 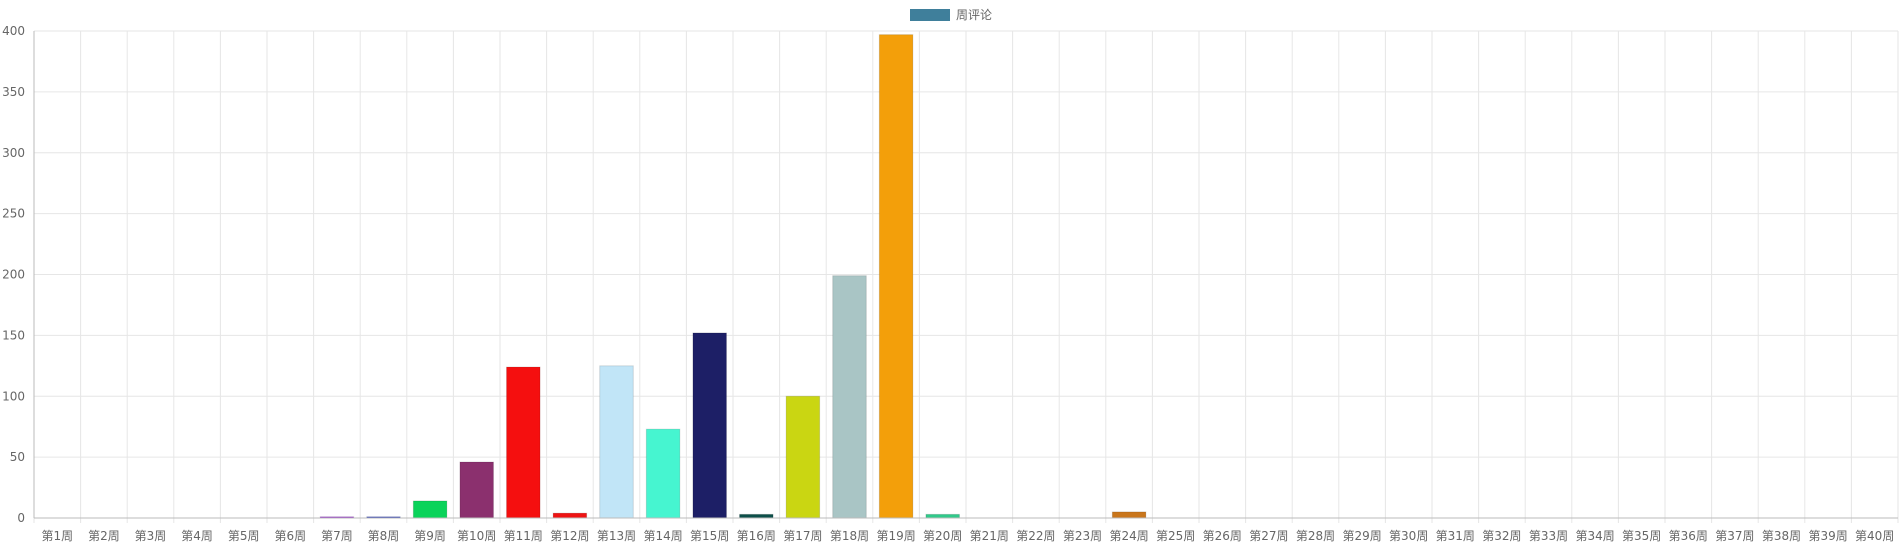 What do you see at coordinates (1874, 536) in the screenshot?
I see `x-tick-label: 第40周` at bounding box center [1874, 536].